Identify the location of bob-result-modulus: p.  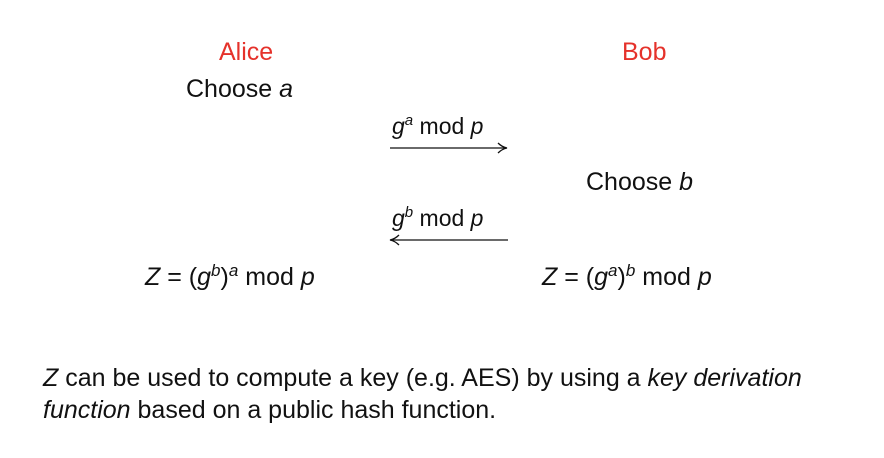
(704, 277).